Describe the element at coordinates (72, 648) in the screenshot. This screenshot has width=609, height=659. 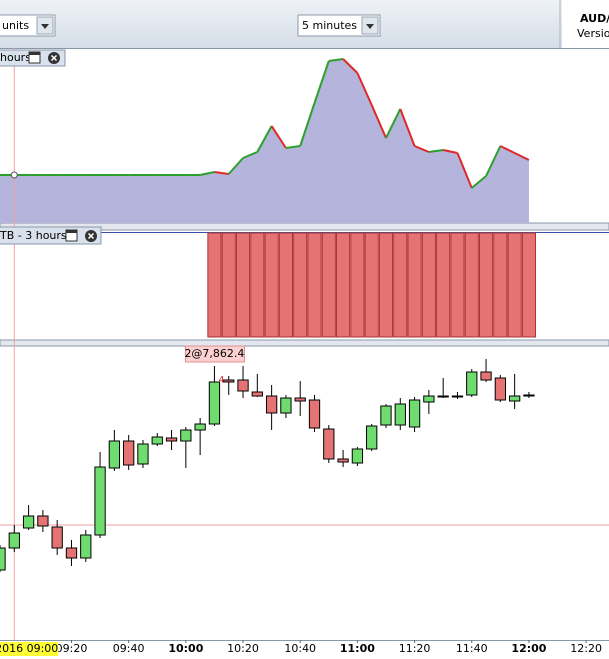
I see `x-tick-label: 09:20` at that location.